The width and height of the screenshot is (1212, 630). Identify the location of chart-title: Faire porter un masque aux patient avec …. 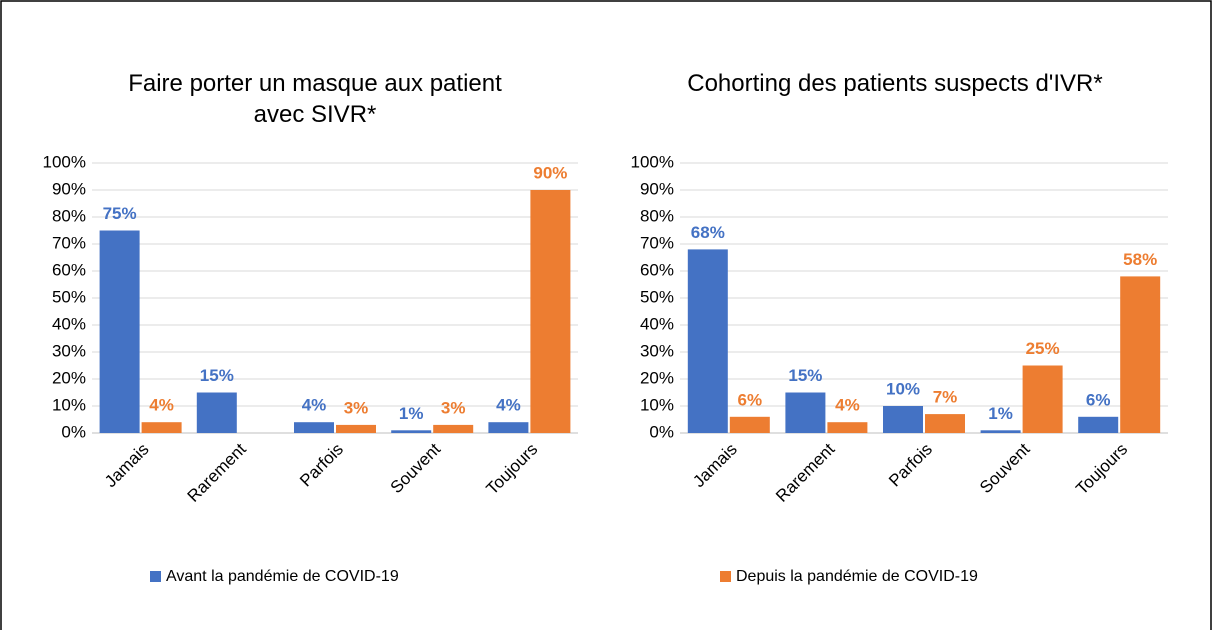
(315, 99).